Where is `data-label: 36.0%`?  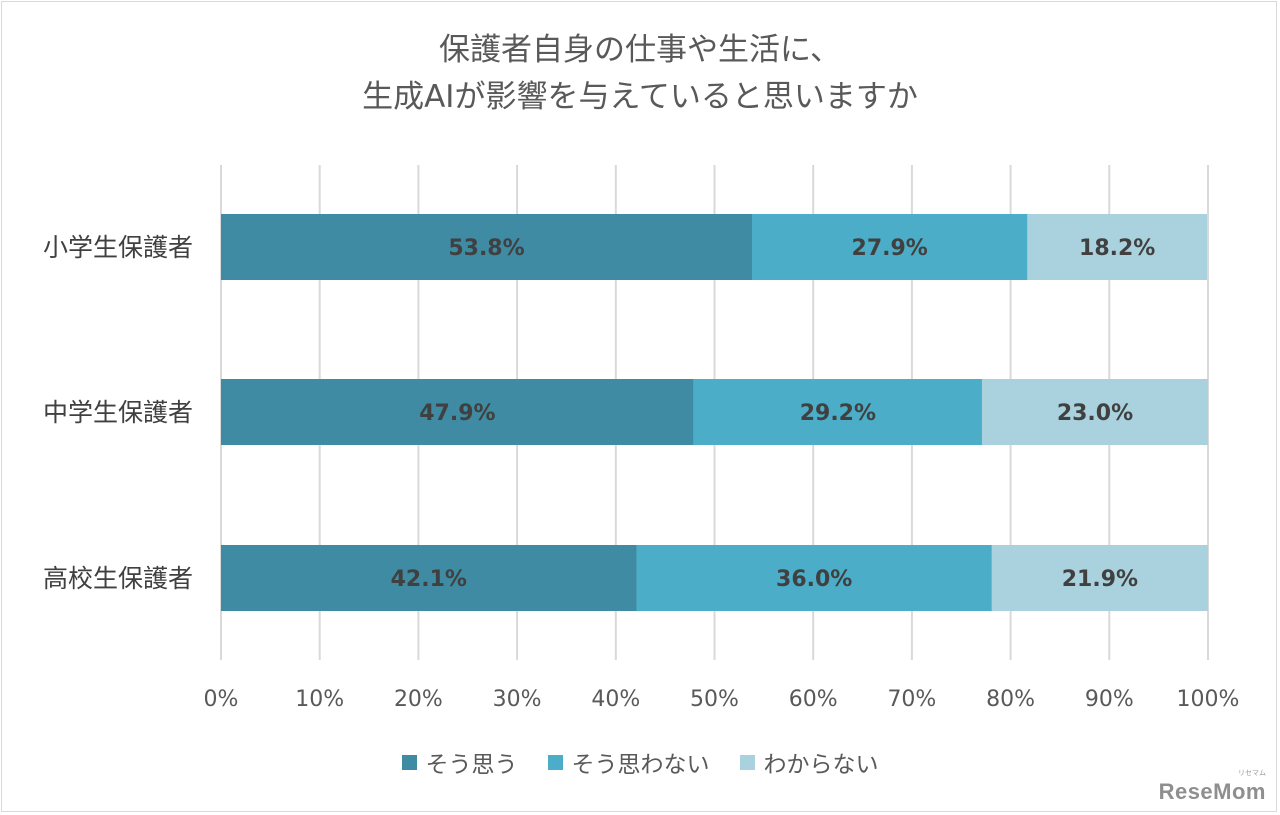
data-label: 36.0% is located at coordinates (814, 579).